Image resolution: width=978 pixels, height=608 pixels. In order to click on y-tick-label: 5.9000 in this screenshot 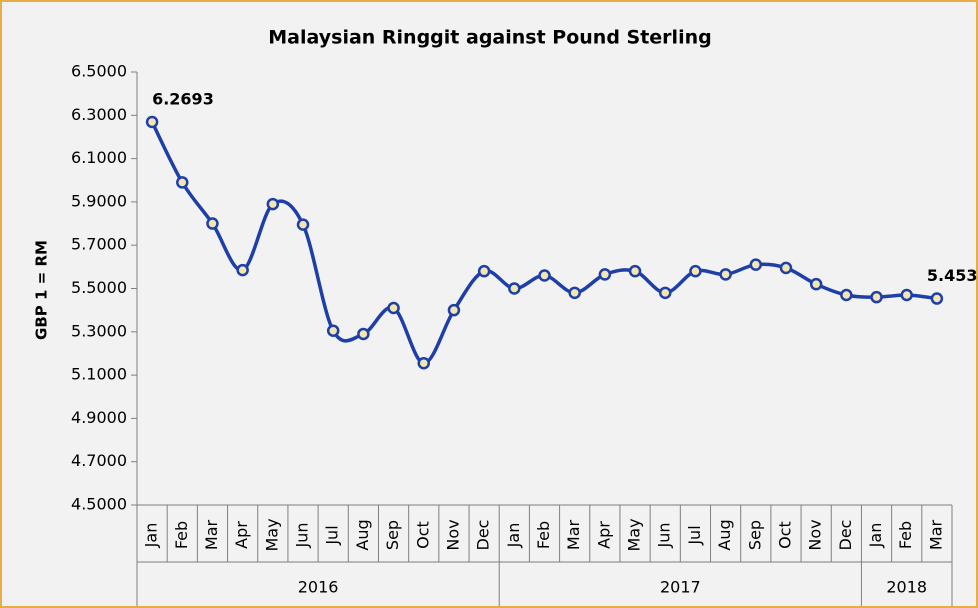, I will do `click(99, 200)`.